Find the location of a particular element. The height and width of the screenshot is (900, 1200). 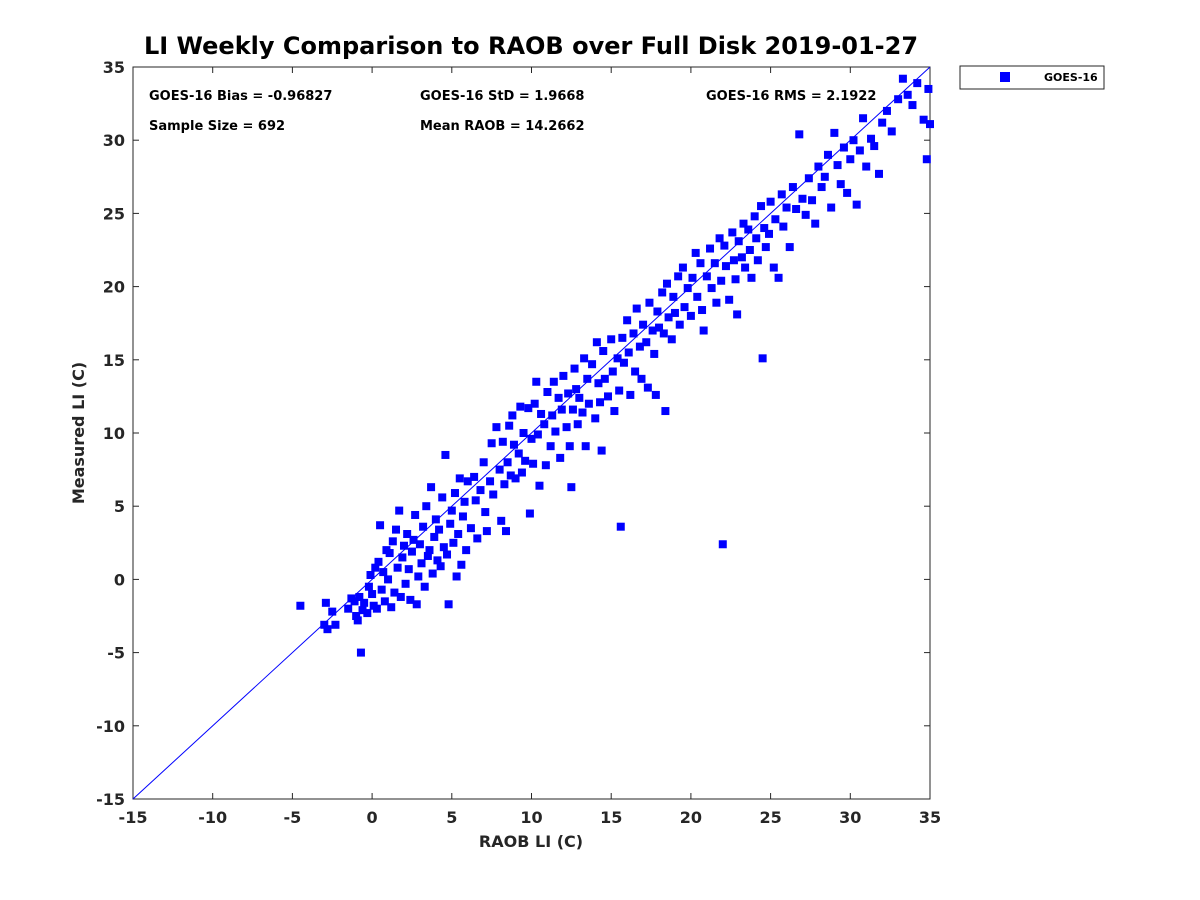

y-tick-label: 15 is located at coordinates (114, 360).